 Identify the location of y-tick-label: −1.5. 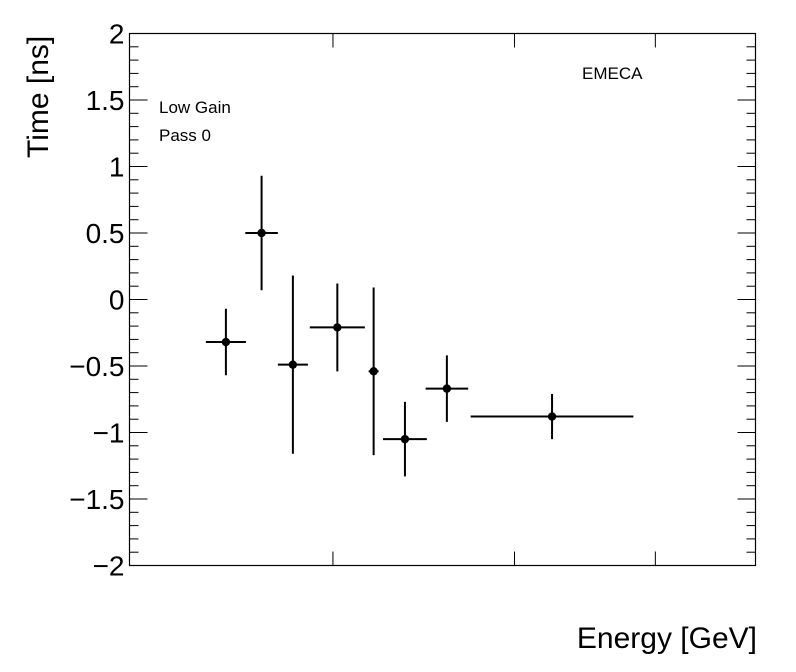
(96, 499).